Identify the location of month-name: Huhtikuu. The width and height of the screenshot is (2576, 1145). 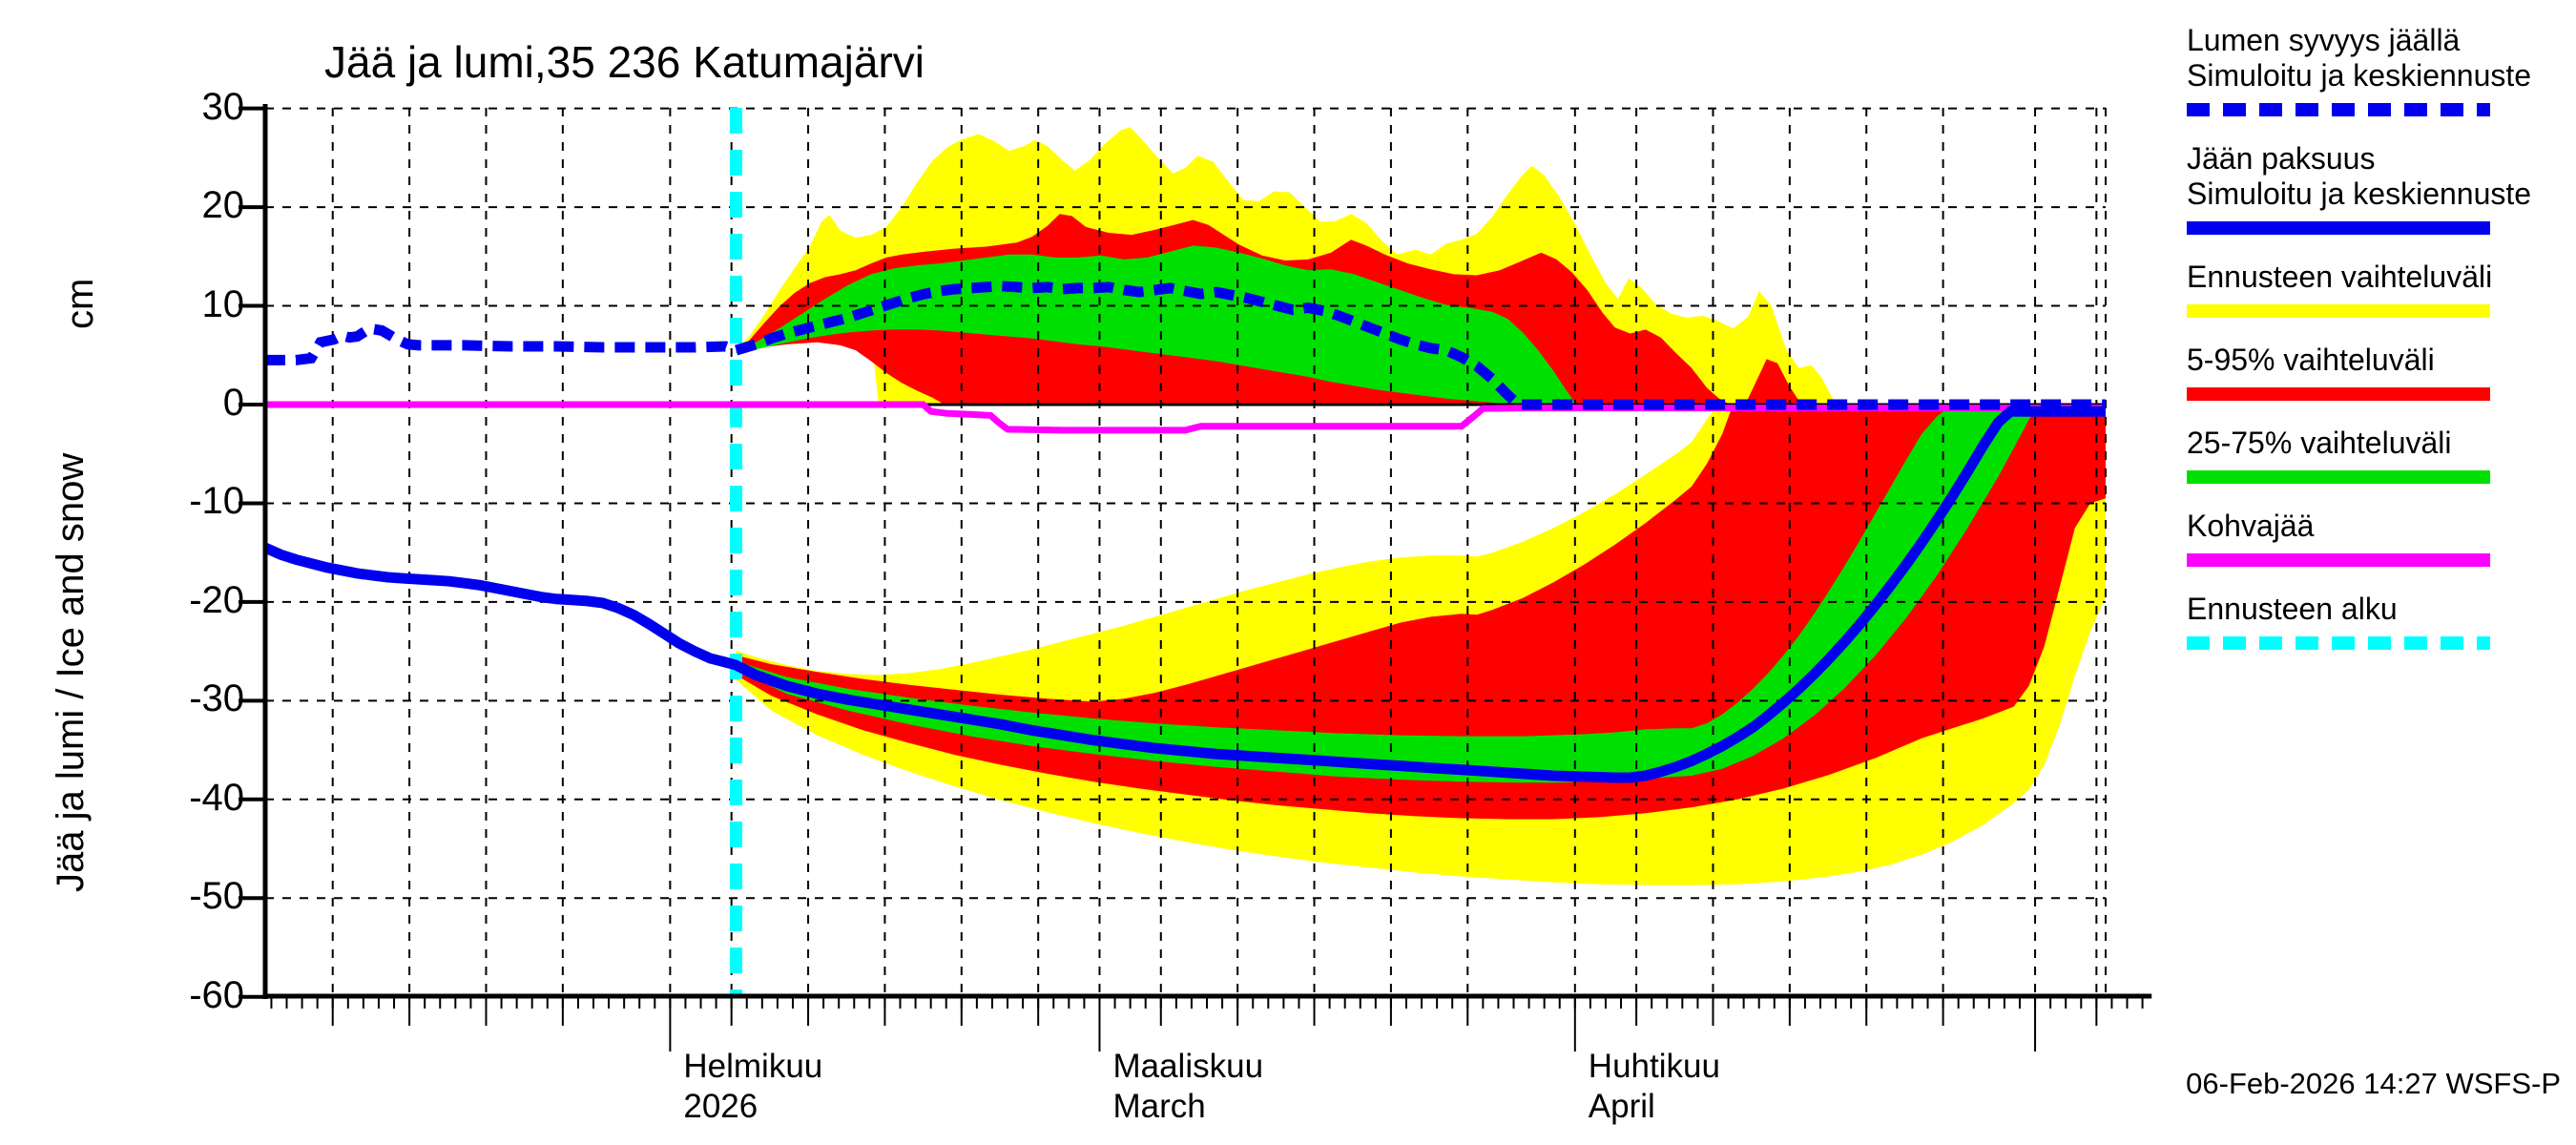
(1654, 1066).